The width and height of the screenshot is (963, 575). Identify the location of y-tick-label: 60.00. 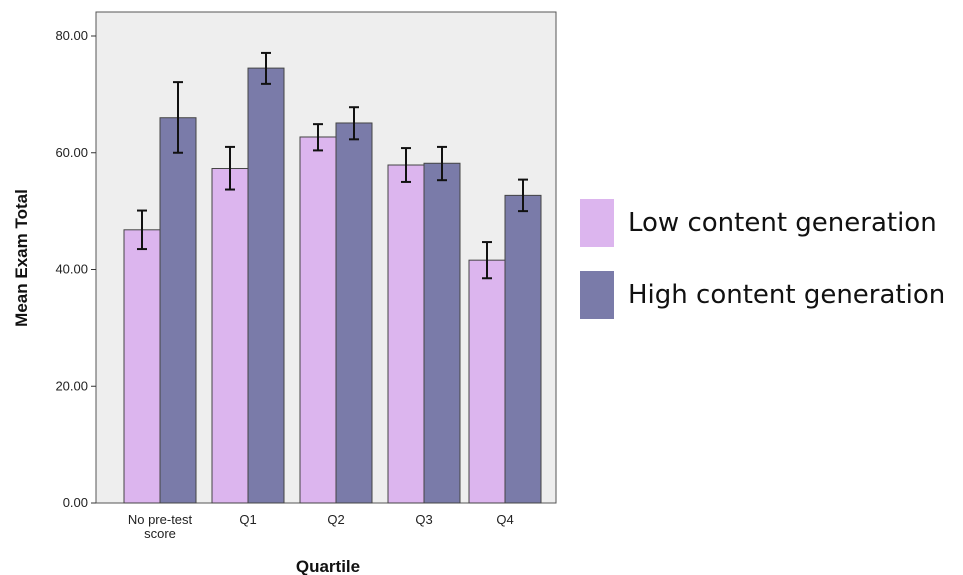
(71, 152).